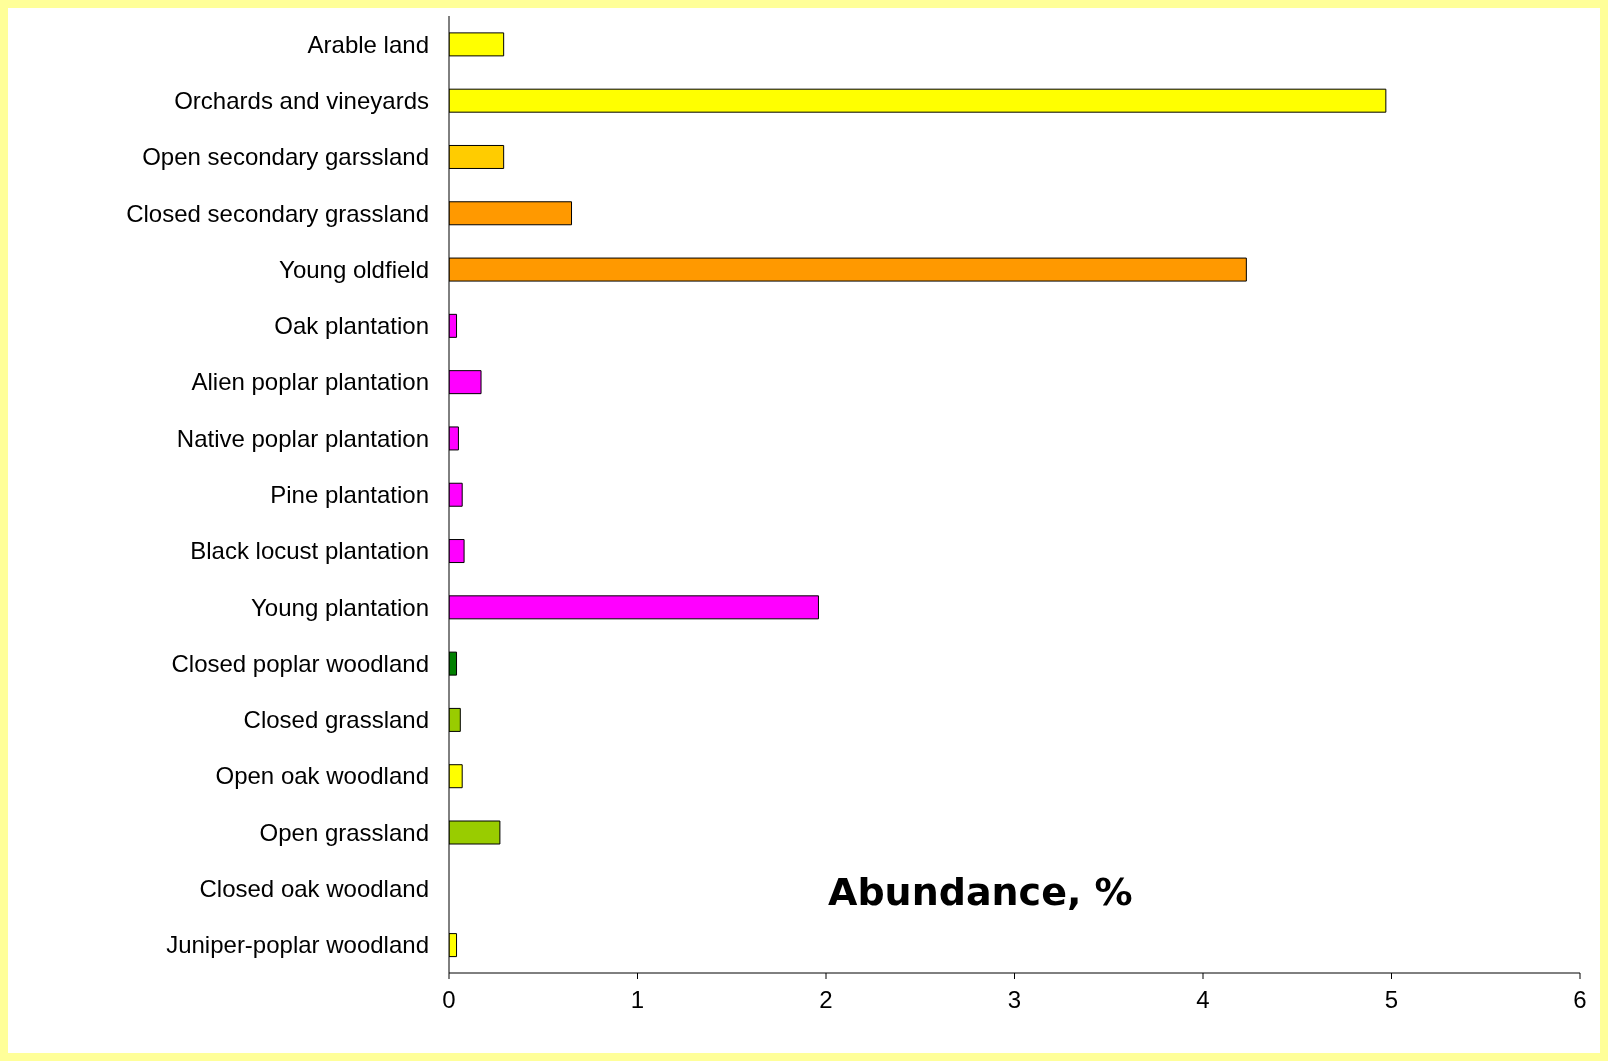 The height and width of the screenshot is (1061, 1608). Describe the element at coordinates (637, 1000) in the screenshot. I see `x-tick-label: 1` at that location.